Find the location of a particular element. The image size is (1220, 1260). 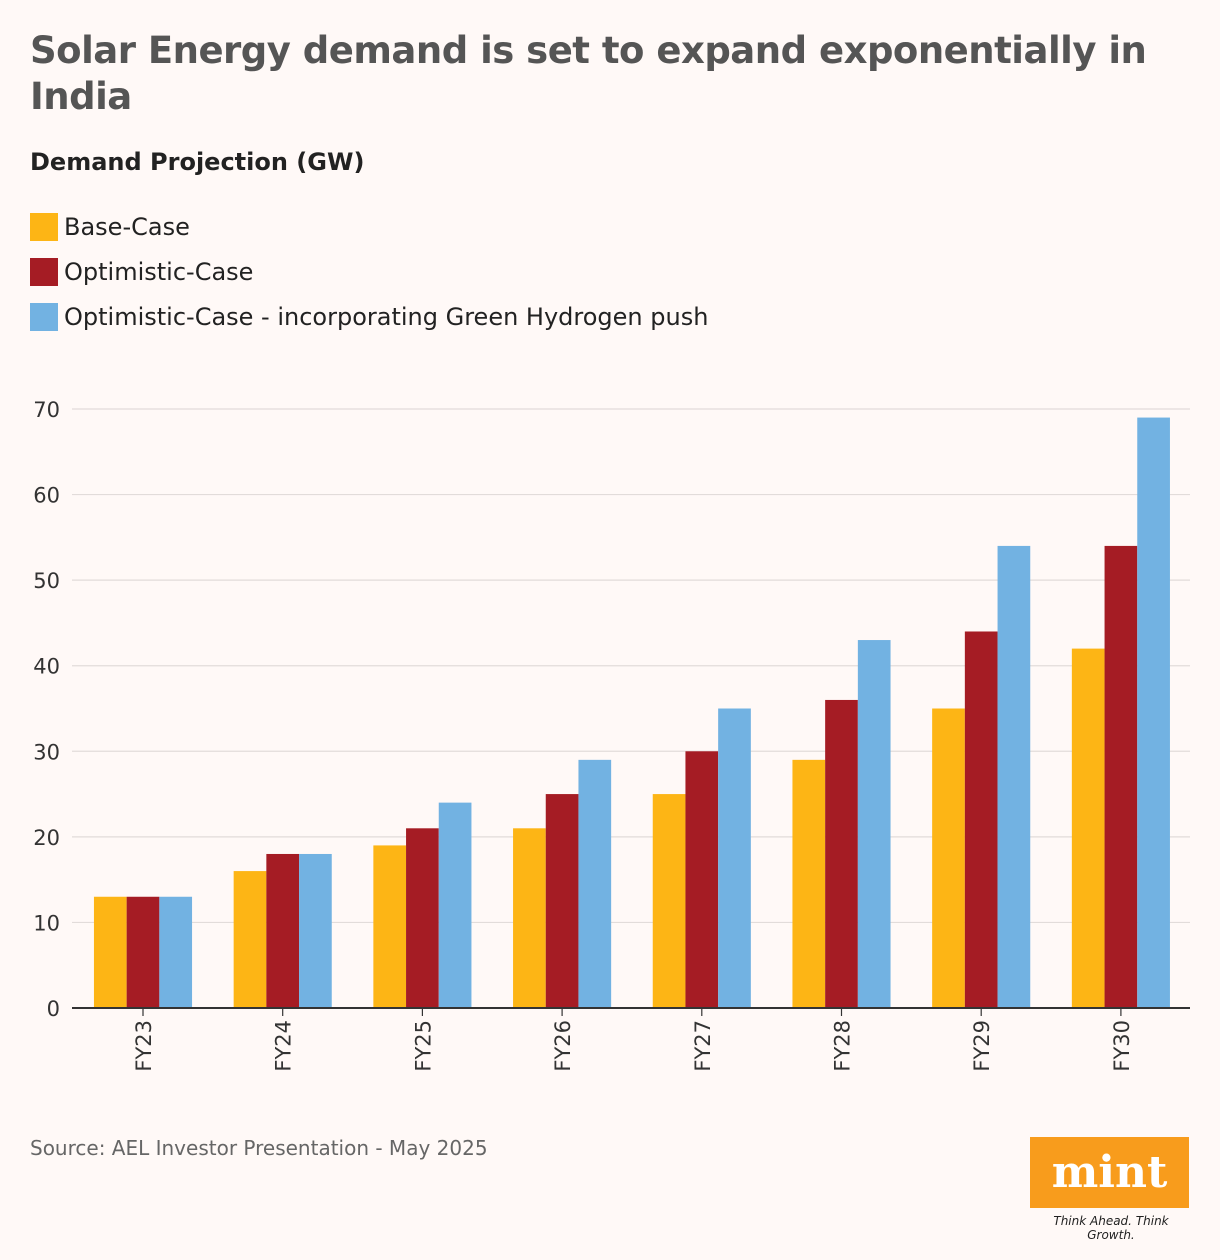

x-tick-label: FY25 is located at coordinates (423, 1046).